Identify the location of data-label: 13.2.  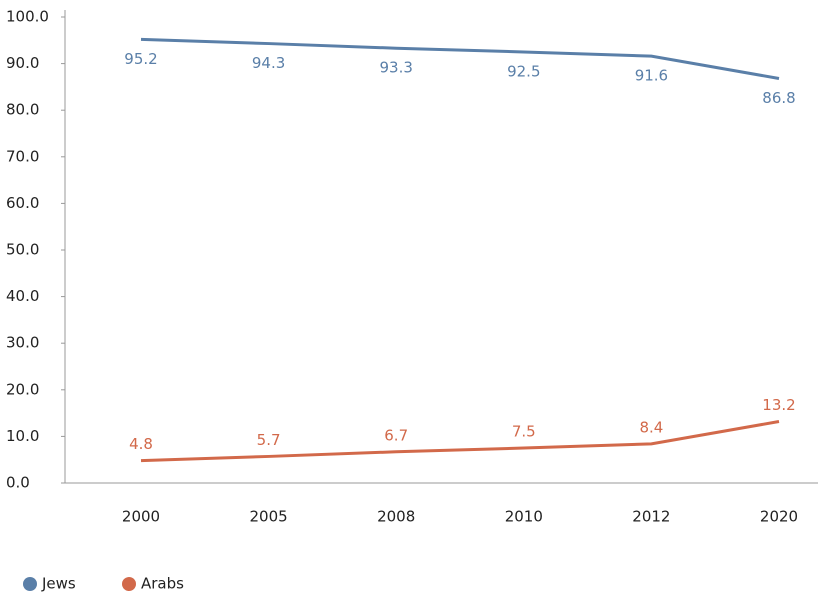
(778, 405).